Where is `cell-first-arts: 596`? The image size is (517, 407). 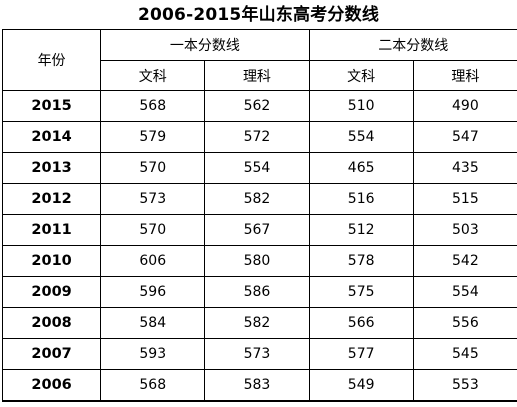 cell-first-arts: 596 is located at coordinates (153, 292).